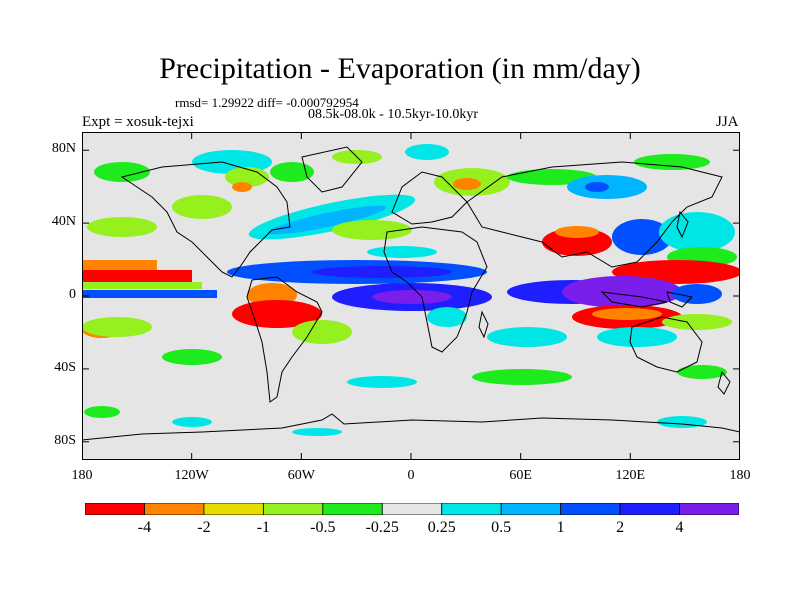 The height and width of the screenshot is (600, 800). What do you see at coordinates (680, 299) in the screenshot?
I see `coastline-new-guinea` at bounding box center [680, 299].